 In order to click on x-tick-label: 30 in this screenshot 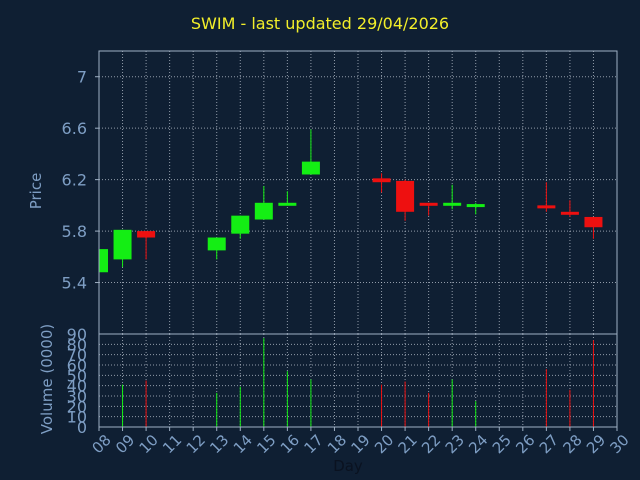, I will do `click(620, 444)`.